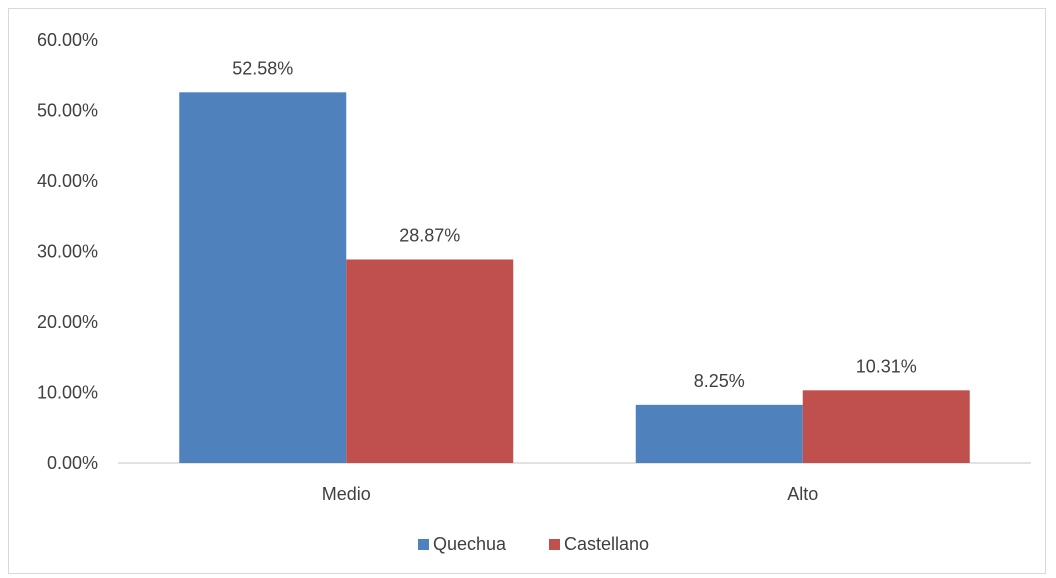  I want to click on x-category-label: Alto, so click(802, 494).